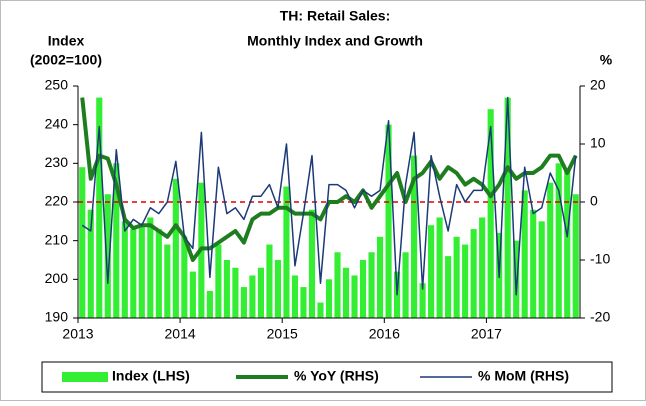 The height and width of the screenshot is (406, 646). Describe the element at coordinates (606, 60) in the screenshot. I see `y2-axis-label: %` at that location.